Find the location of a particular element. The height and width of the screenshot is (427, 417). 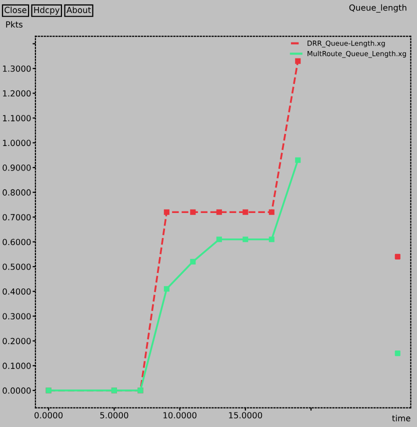

y-tick-label: 1.1000 is located at coordinates (17, 118).